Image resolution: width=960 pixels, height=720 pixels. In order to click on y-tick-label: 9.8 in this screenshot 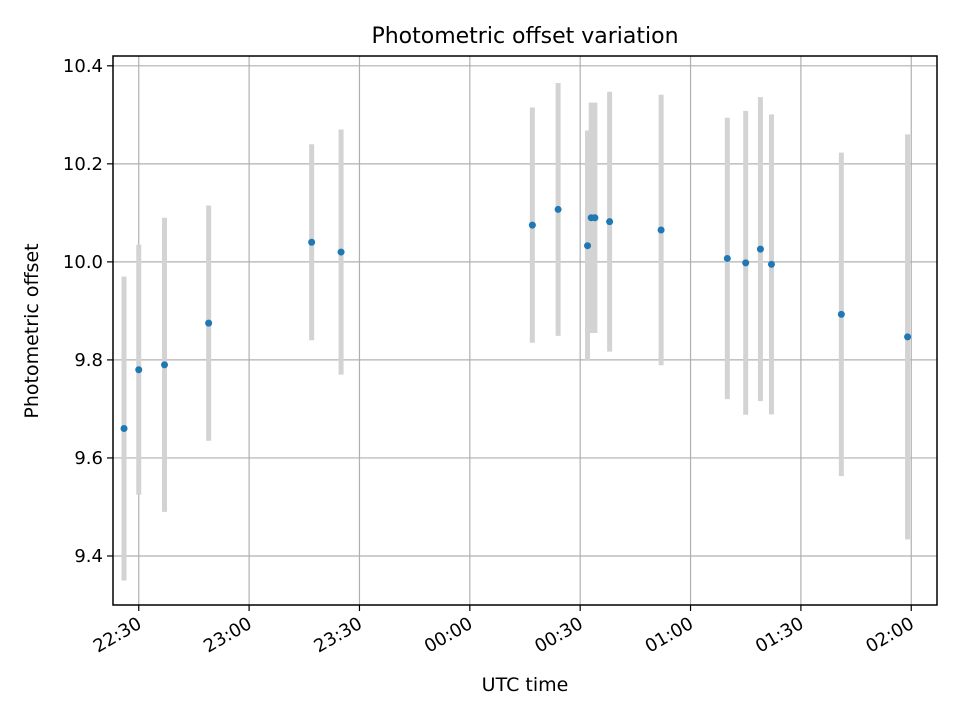, I will do `click(88, 360)`.